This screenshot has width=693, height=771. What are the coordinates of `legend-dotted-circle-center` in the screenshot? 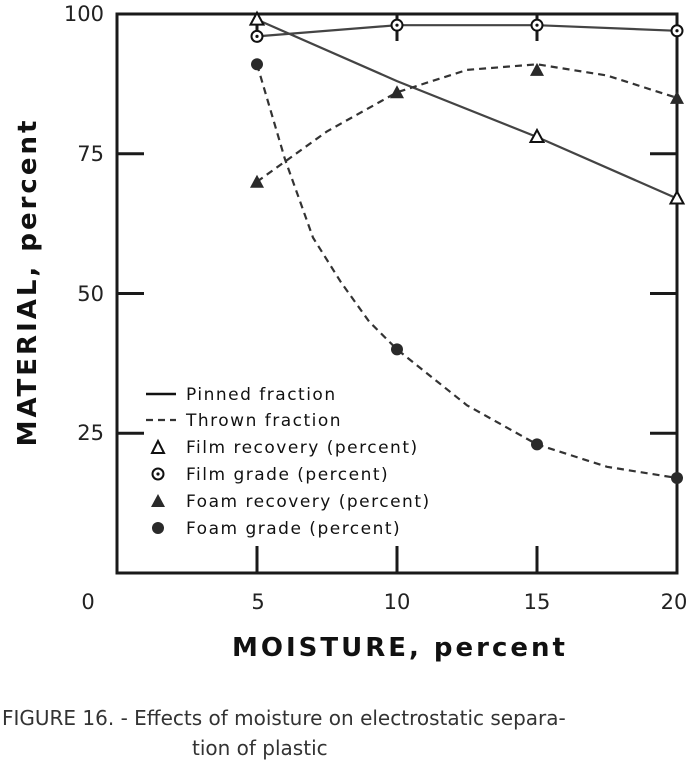 It's located at (158, 474).